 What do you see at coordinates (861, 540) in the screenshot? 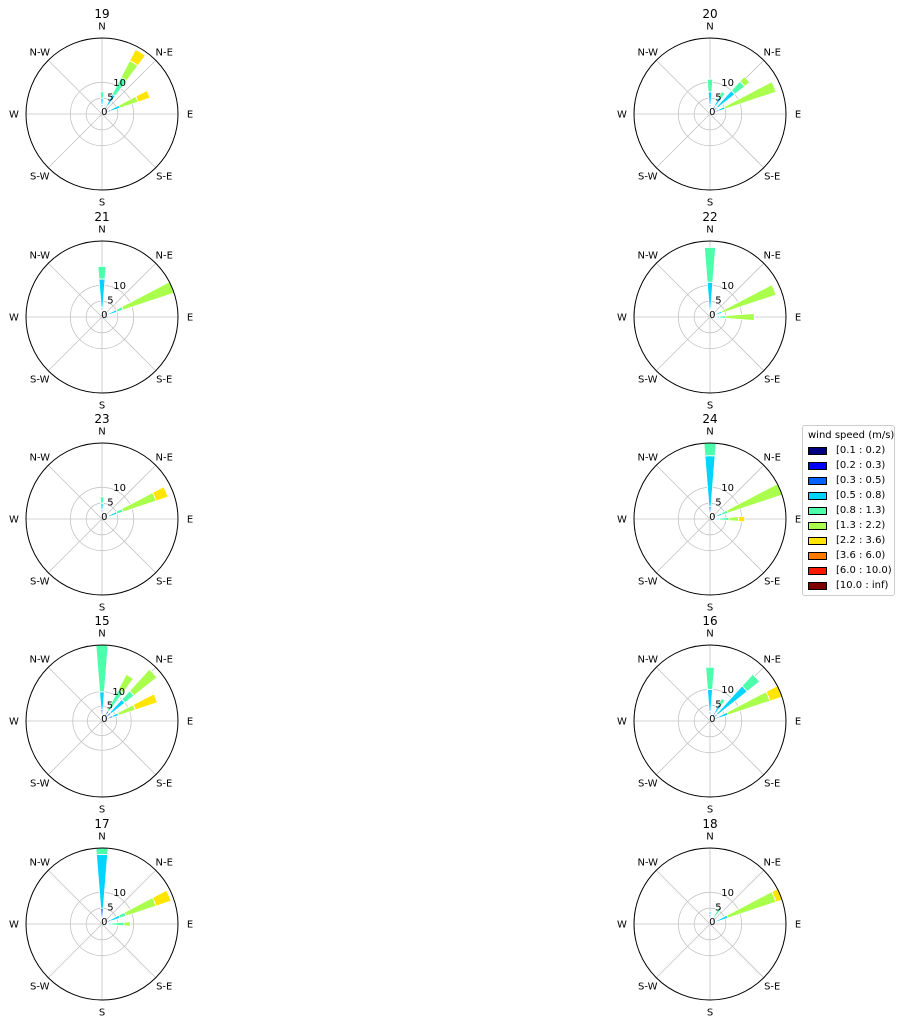
I see `legend-label: [2.2 : 3.6)` at bounding box center [861, 540].